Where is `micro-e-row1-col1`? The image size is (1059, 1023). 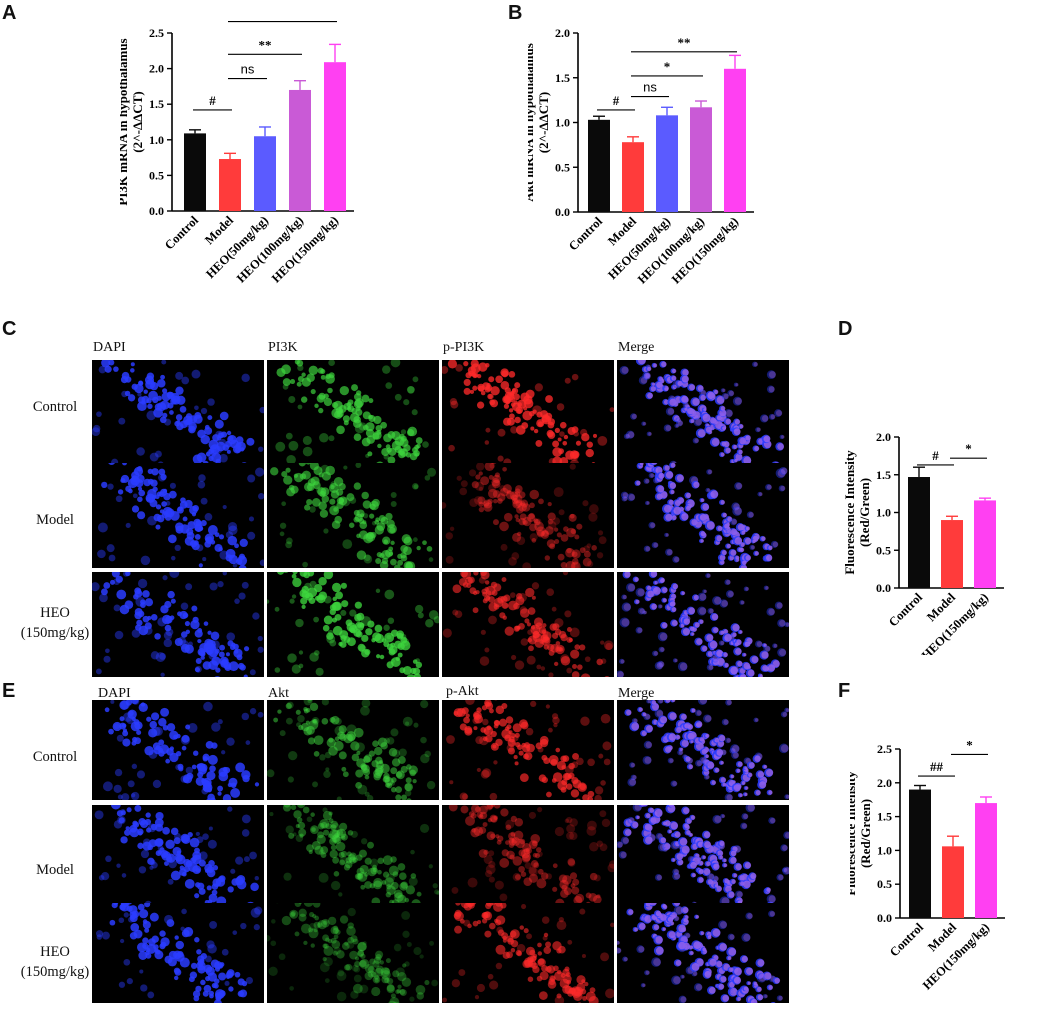
micro-e-row1-col1 is located at coordinates (178, 750).